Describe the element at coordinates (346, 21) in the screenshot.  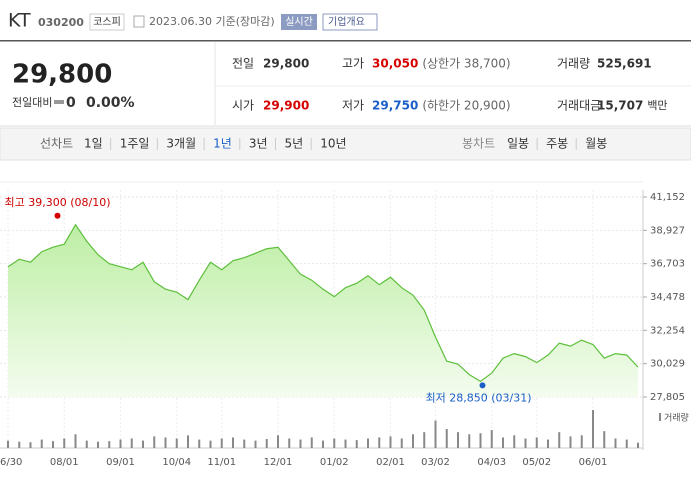
I see `company: 기업개요` at that location.